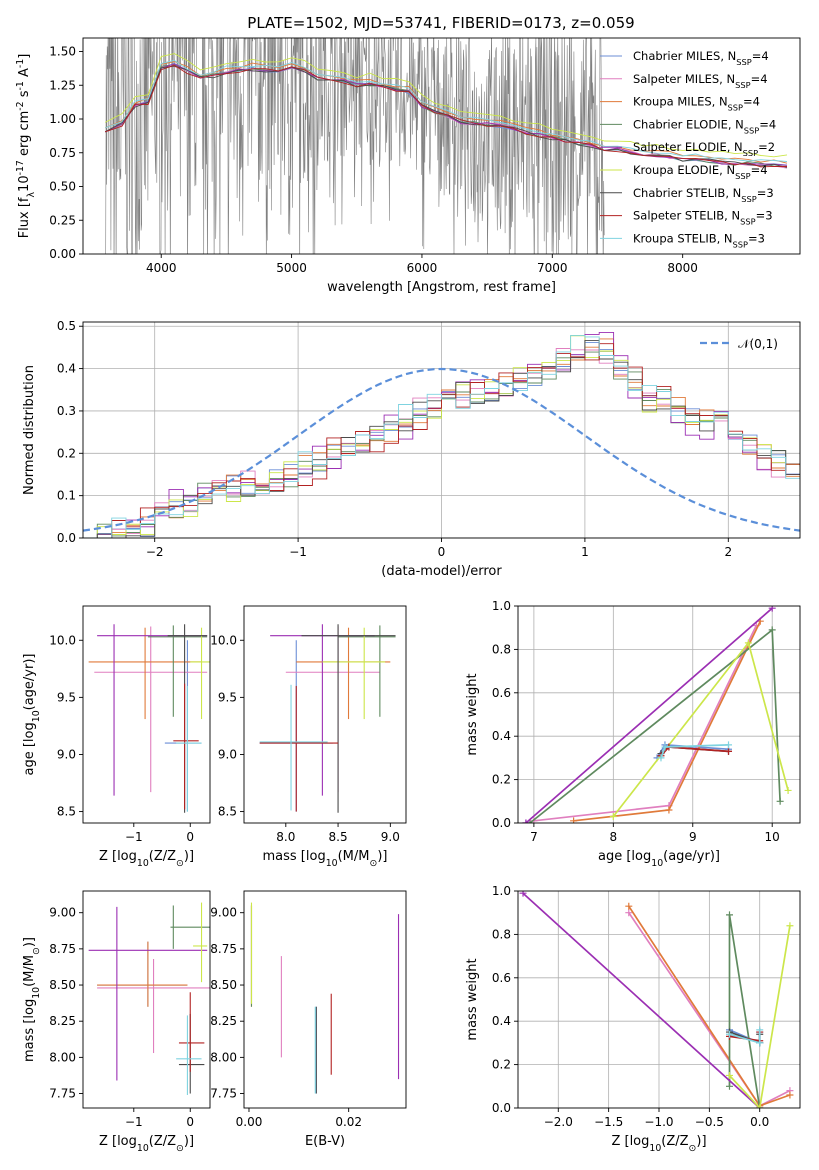  What do you see at coordinates (693, 837) in the screenshot?
I see `x-tick-label: 9` at bounding box center [693, 837].